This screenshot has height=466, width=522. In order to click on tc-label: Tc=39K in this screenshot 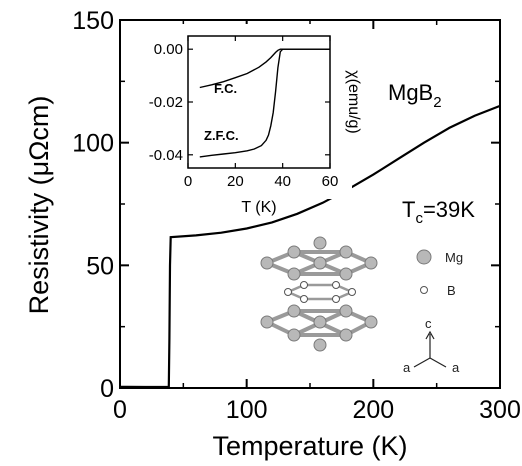, I will do `click(438, 212)`.